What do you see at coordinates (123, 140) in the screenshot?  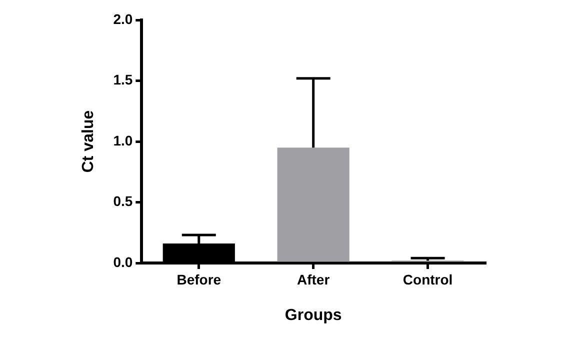 I see `y-tick-label: 1.0` at bounding box center [123, 140].